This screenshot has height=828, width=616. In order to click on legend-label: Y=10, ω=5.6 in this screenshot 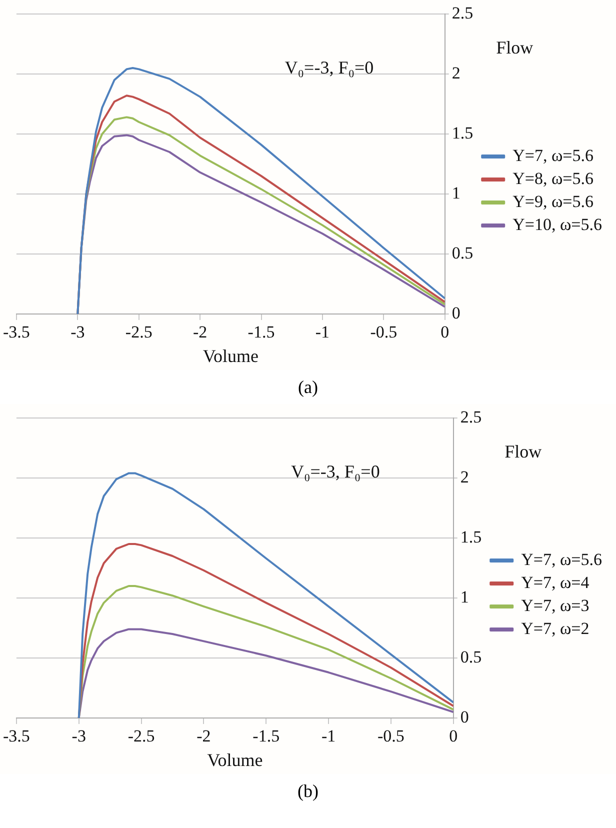, I will do `click(557, 224)`.